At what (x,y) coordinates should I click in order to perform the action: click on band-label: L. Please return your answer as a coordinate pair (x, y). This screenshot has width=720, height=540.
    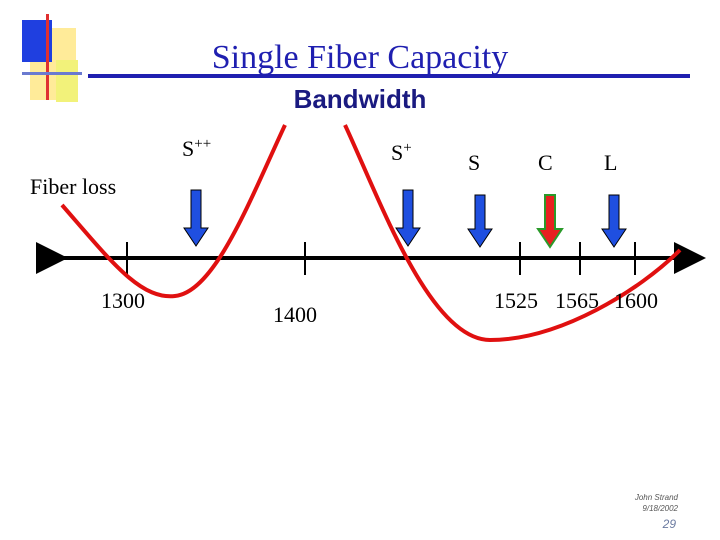
    Looking at the image, I should click on (610, 162).